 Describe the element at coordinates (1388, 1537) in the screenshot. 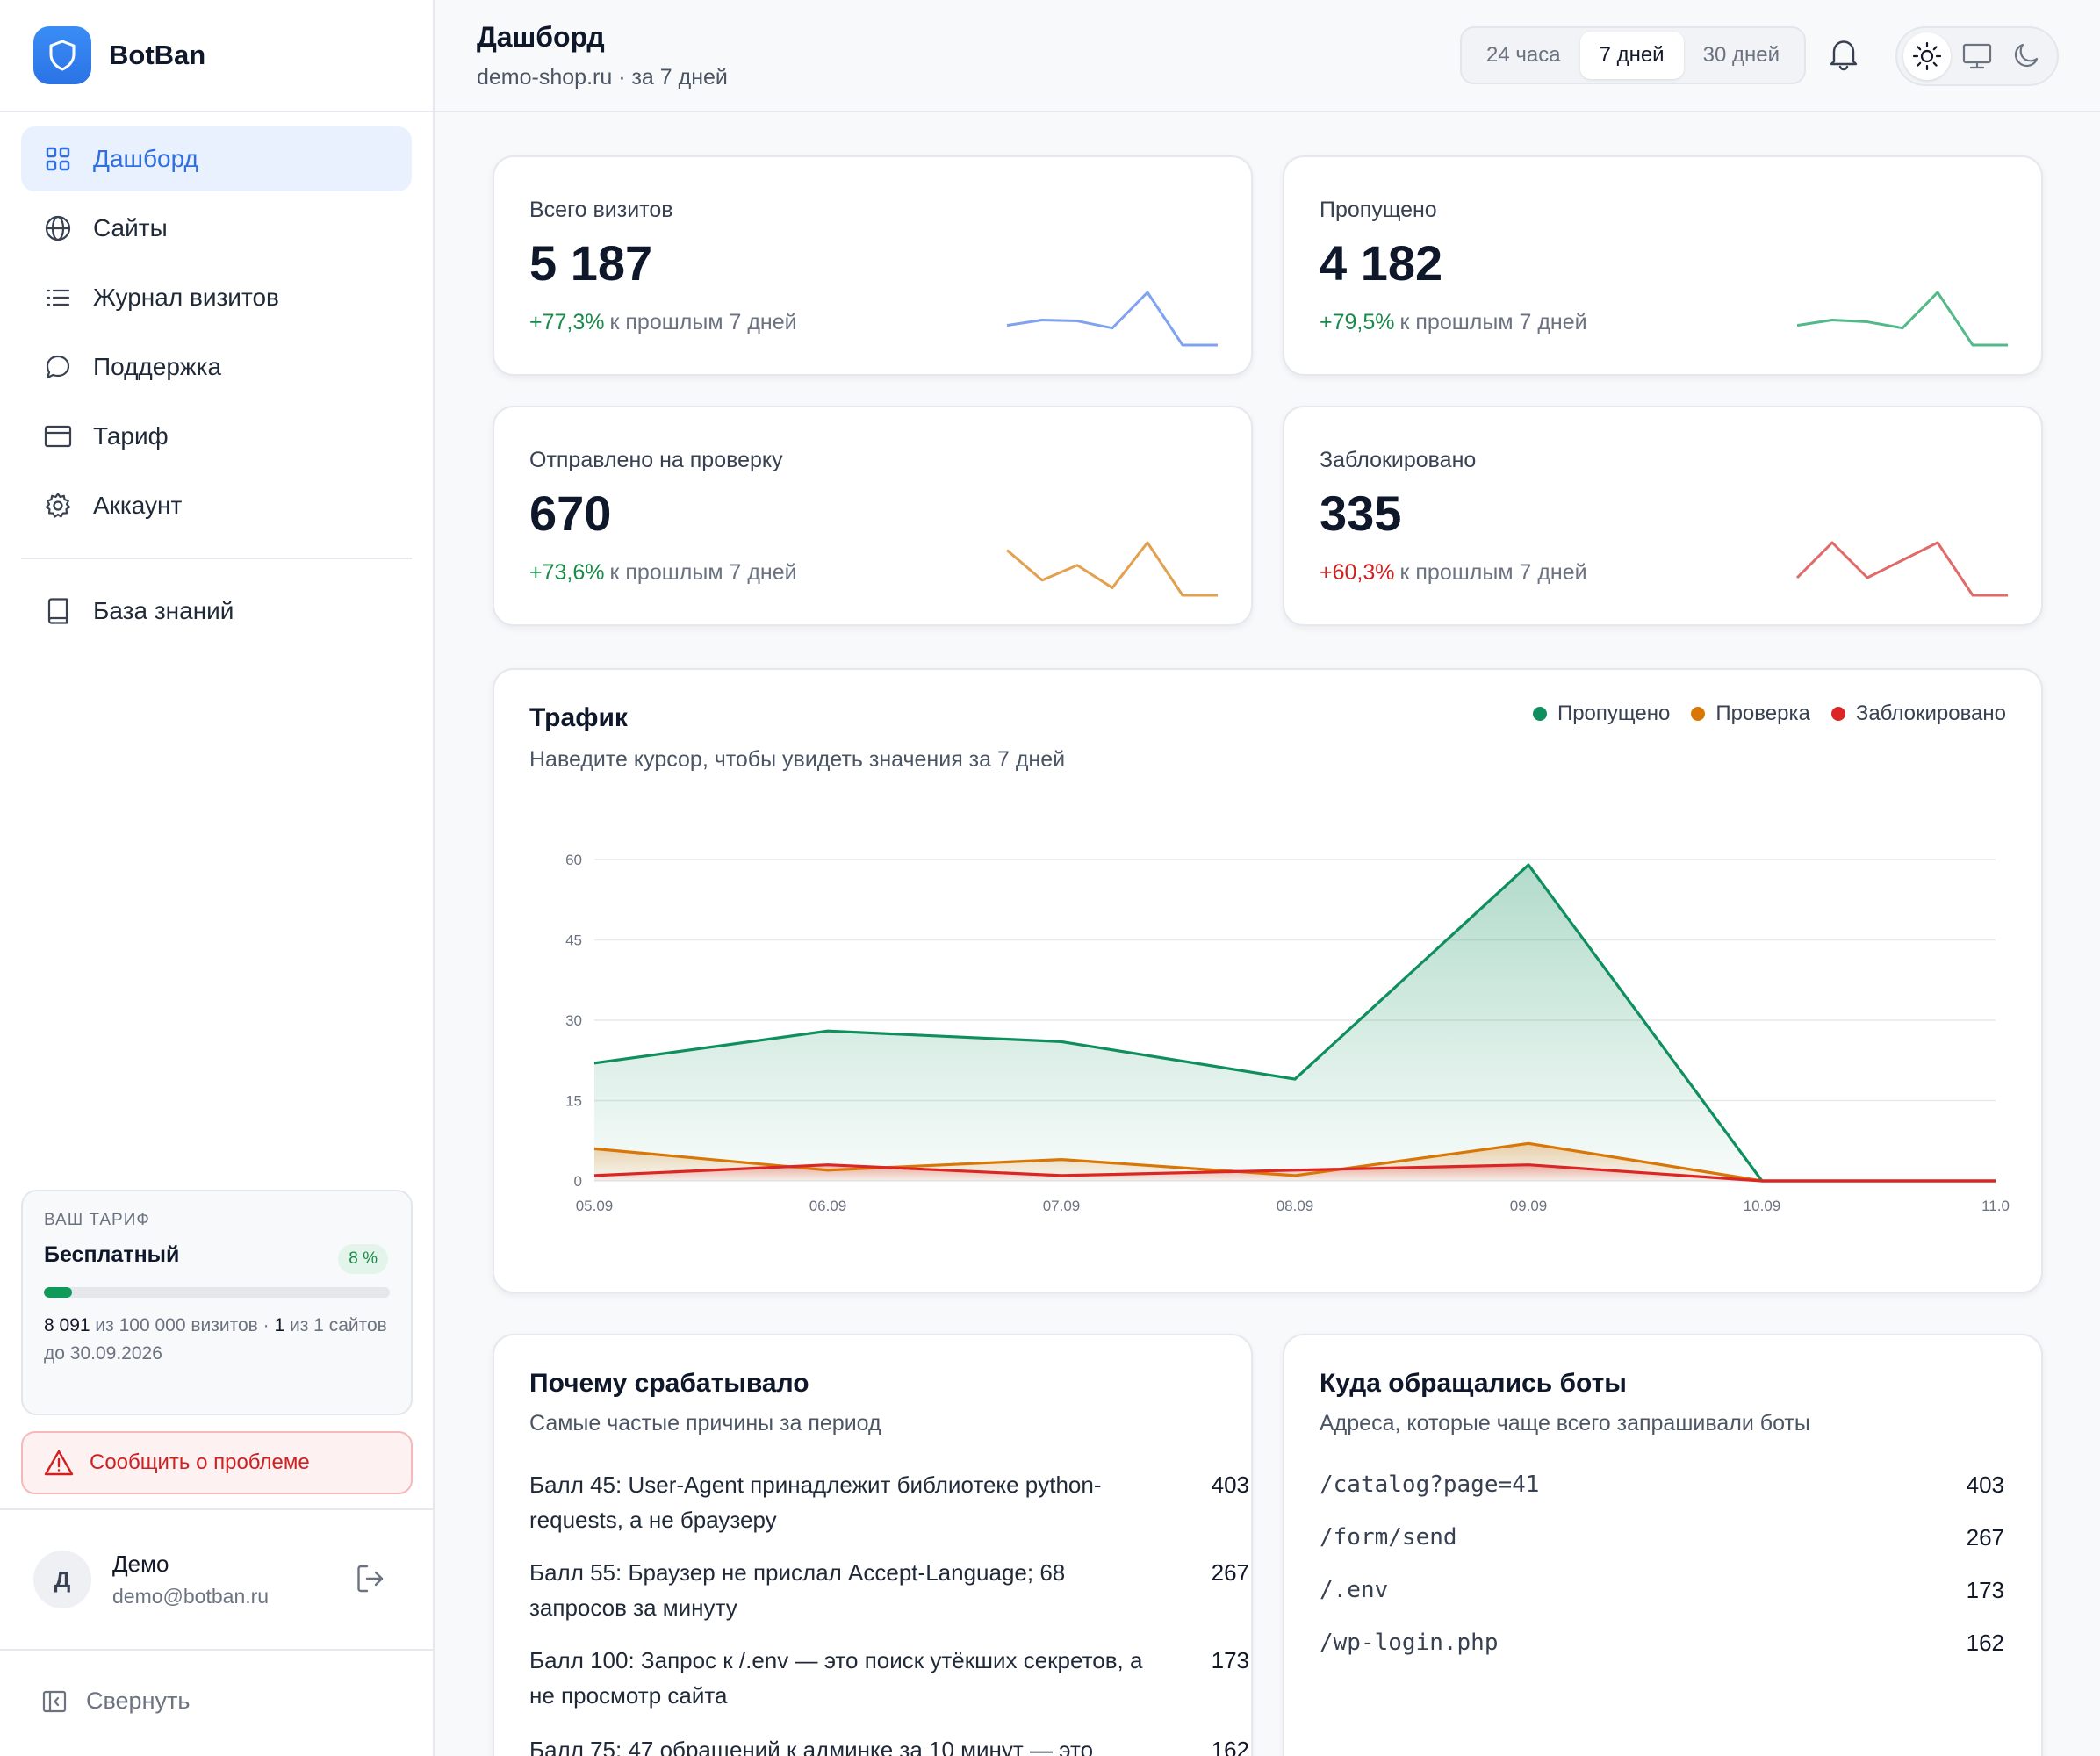

I see `path-text: /form/send` at that location.